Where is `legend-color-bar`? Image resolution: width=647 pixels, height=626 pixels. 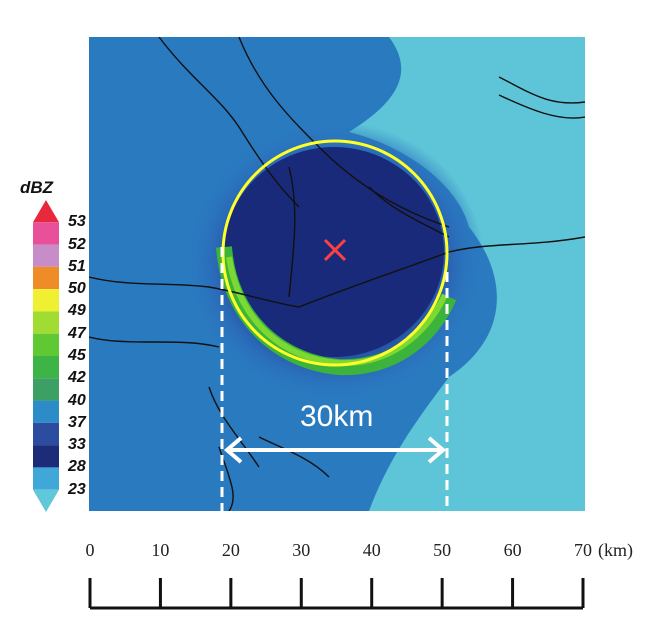 legend-color-bar is located at coordinates (46, 356).